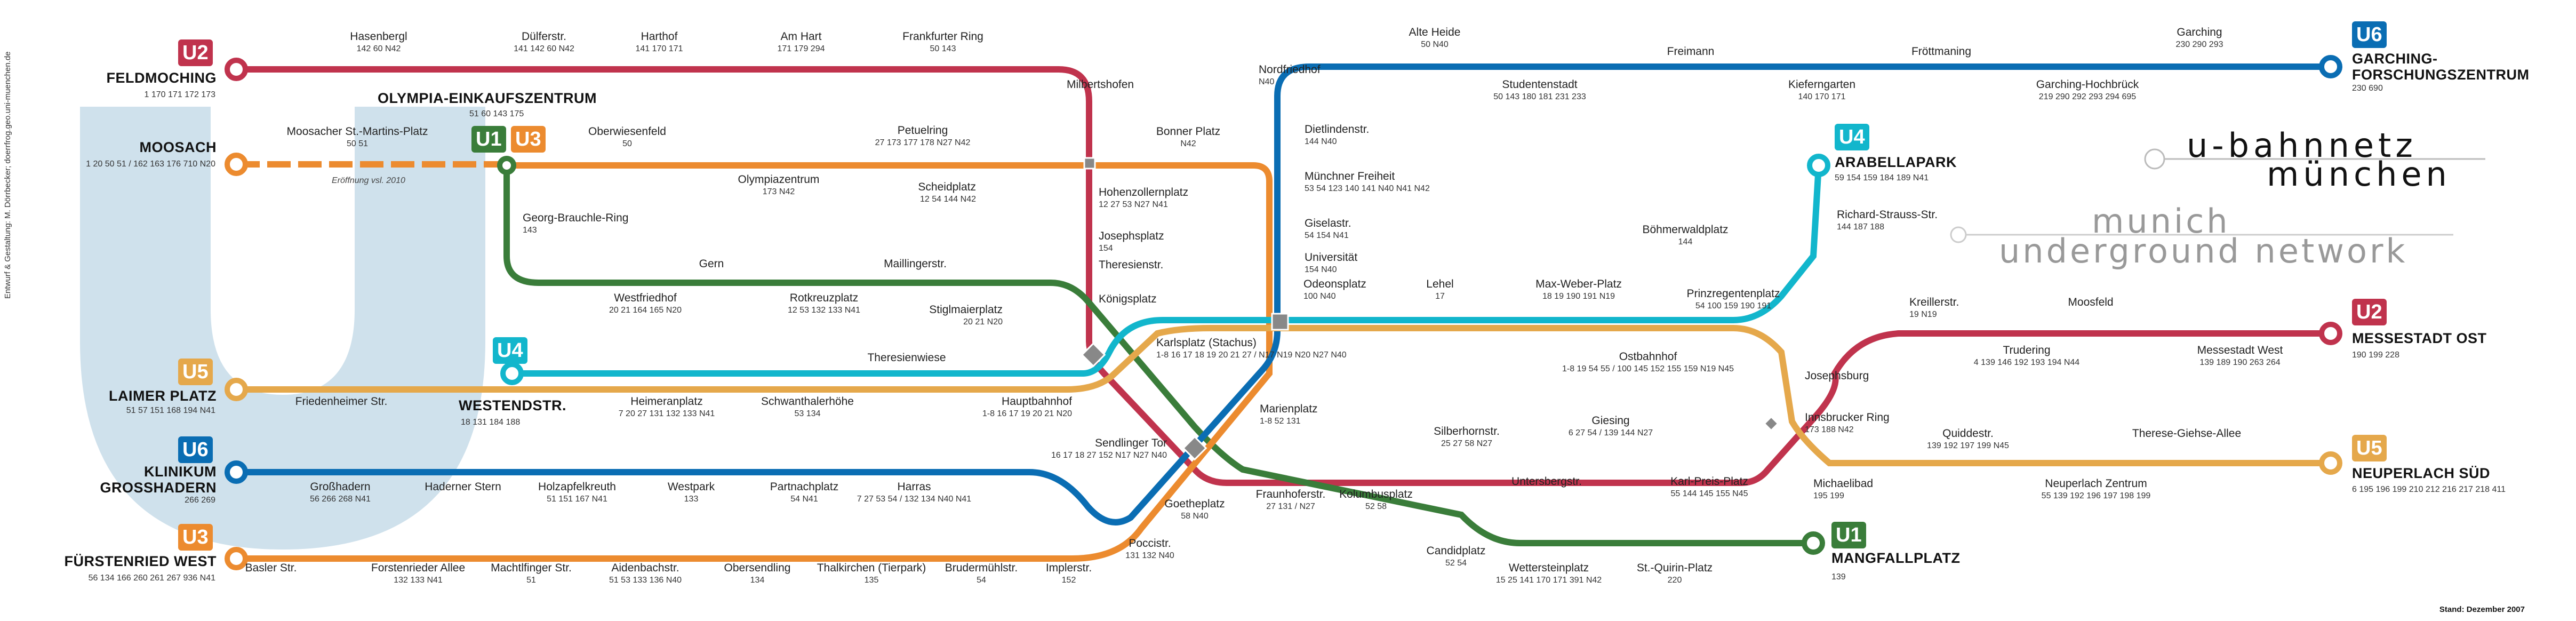 The height and width of the screenshot is (621, 2576). I want to click on terminal-mangfallplatz: MANGFALLPLATZ, so click(1896, 558).